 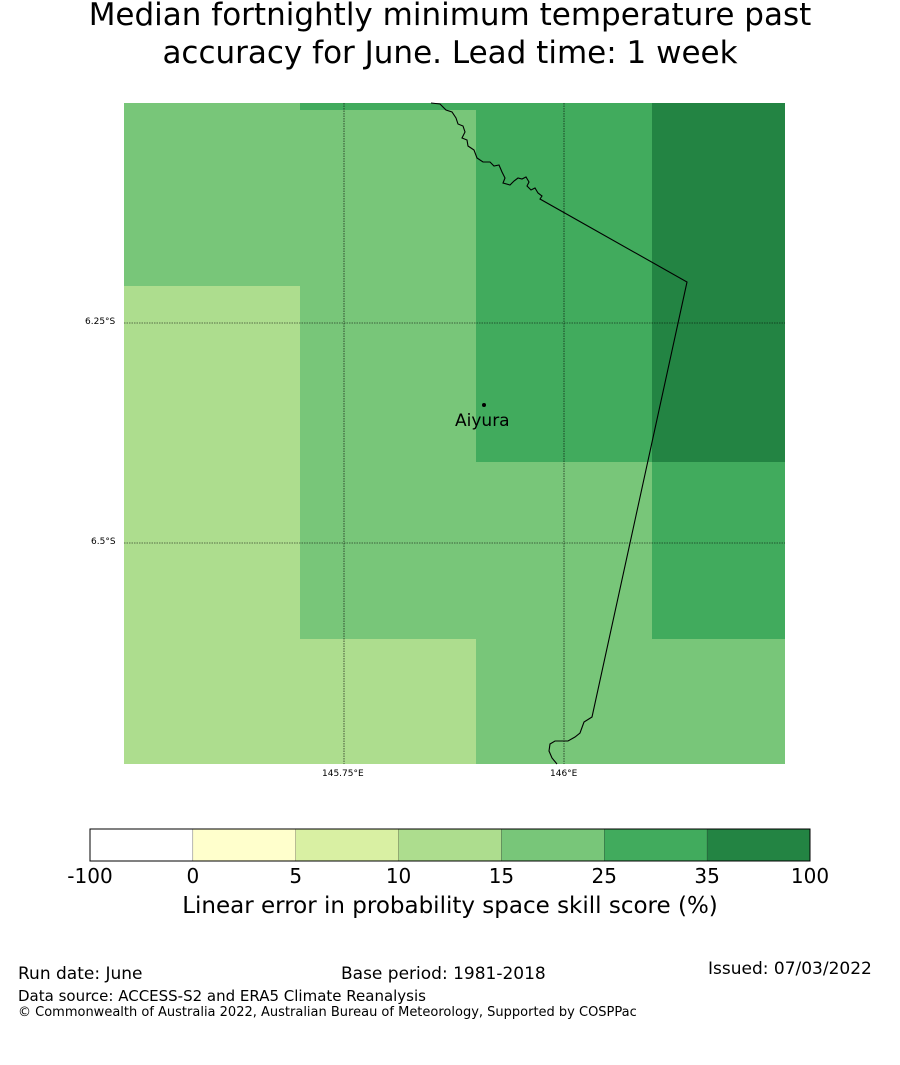 I want to click on lon-label-146: 146°E, so click(x=564, y=774).